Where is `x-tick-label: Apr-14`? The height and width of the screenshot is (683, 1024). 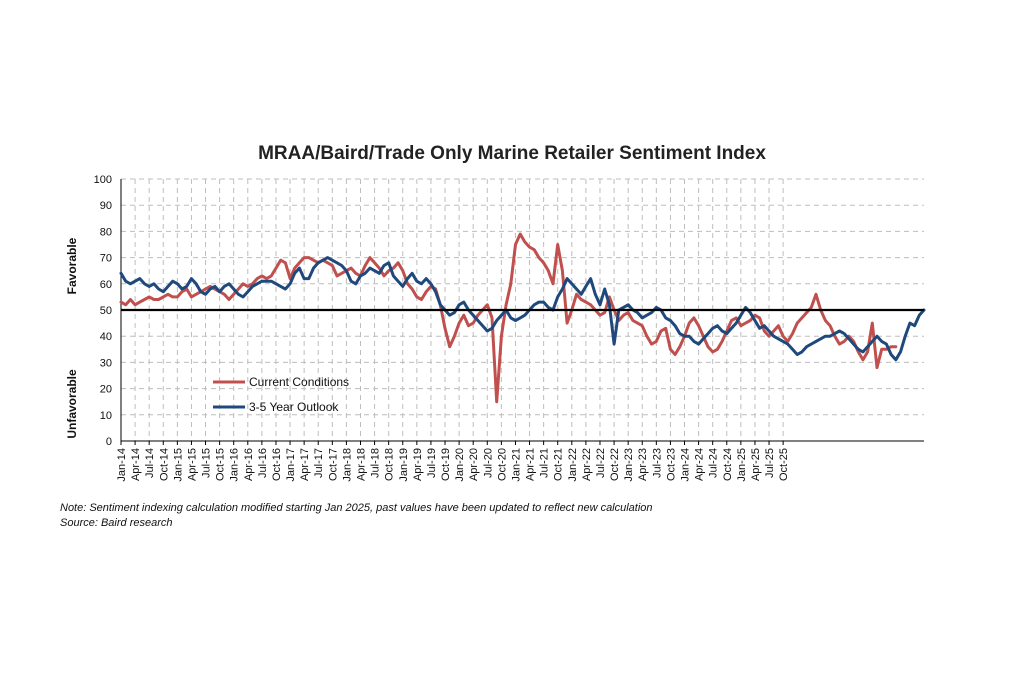
x-tick-label: Apr-14 is located at coordinates (136, 464).